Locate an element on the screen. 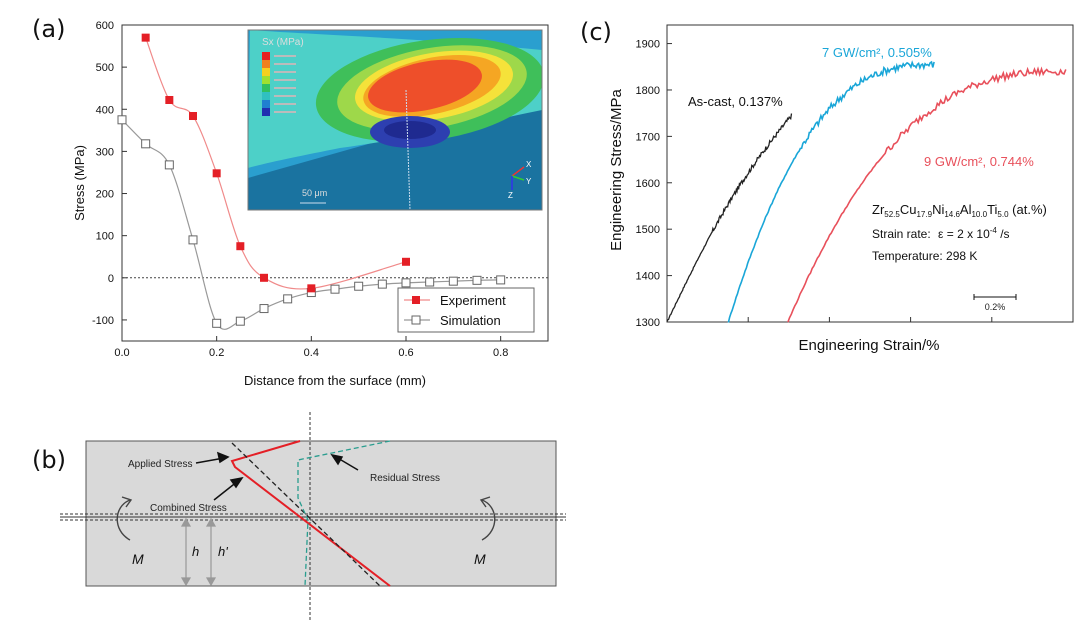 The width and height of the screenshot is (1080, 629). comp-el-ni: Ni is located at coordinates (938, 209).